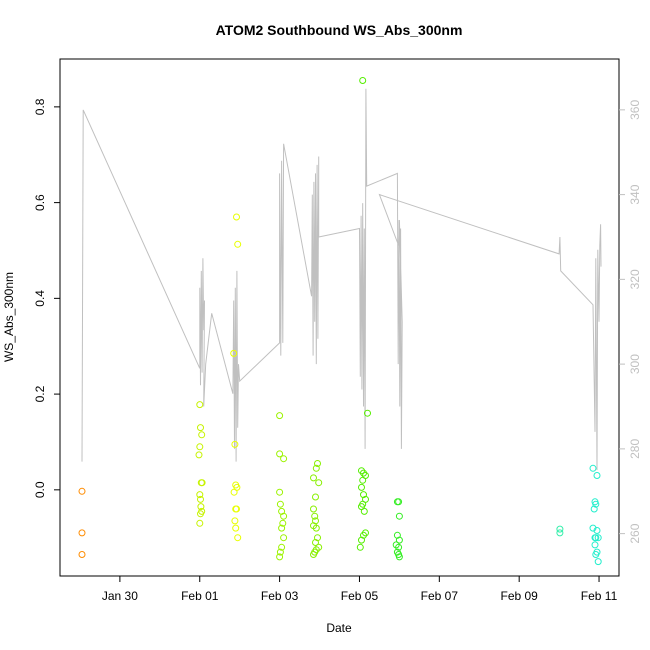  I want to click on y-axis-label: WS_Abs_300nm, so click(9, 317).